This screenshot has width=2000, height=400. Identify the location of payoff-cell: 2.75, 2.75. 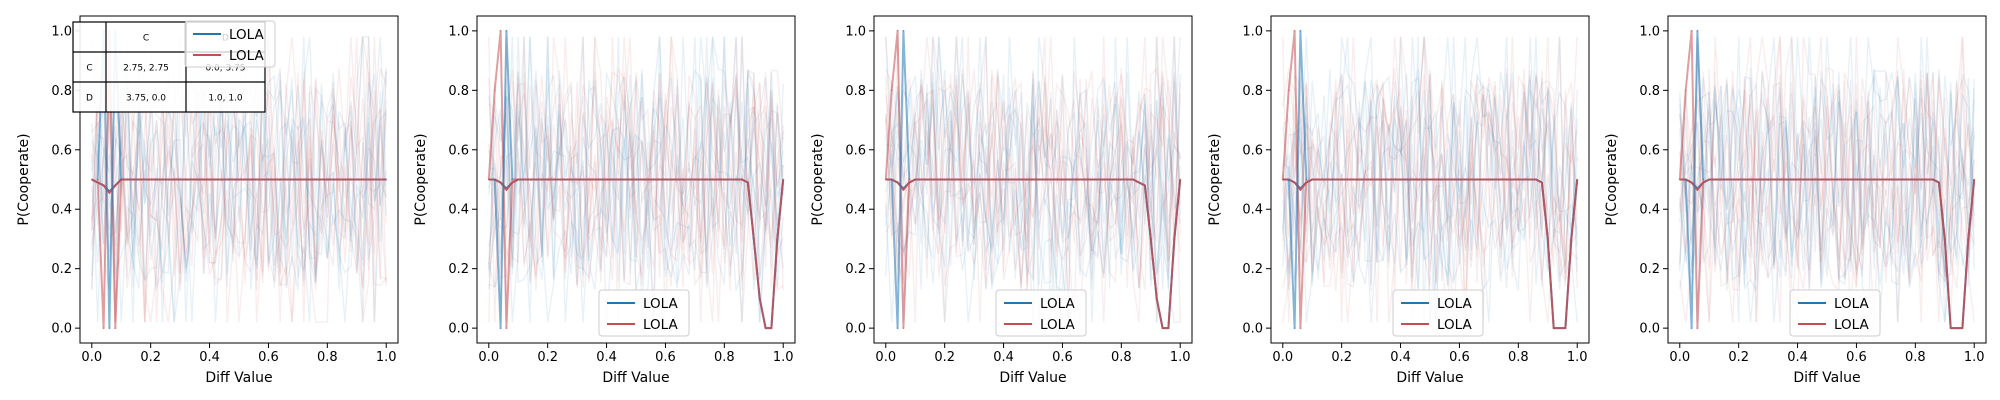
(146, 69).